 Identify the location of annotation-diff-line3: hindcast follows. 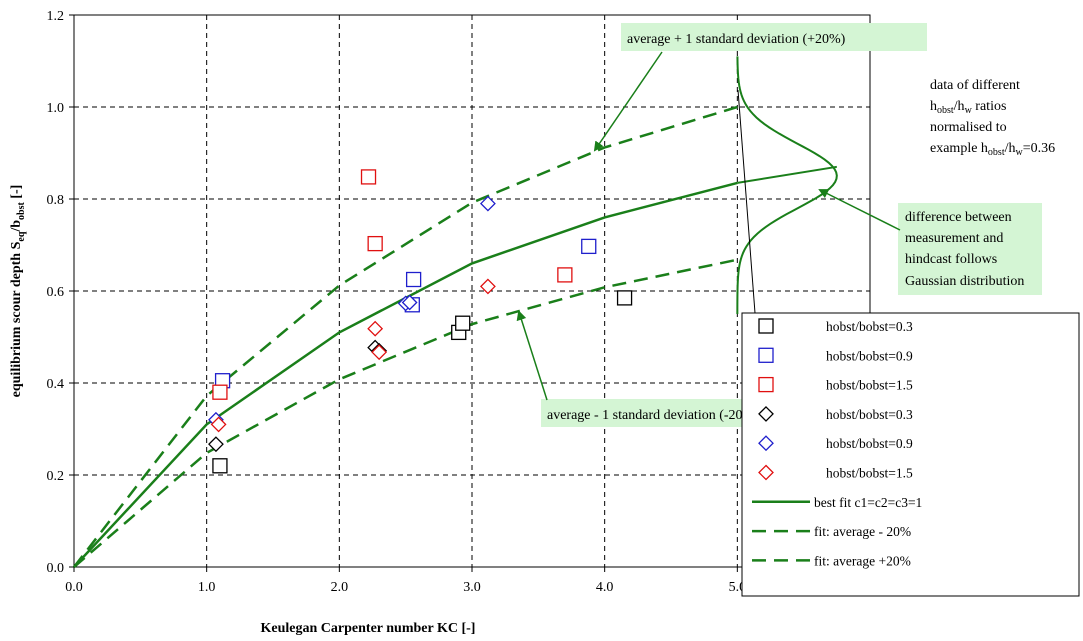
(951, 259).